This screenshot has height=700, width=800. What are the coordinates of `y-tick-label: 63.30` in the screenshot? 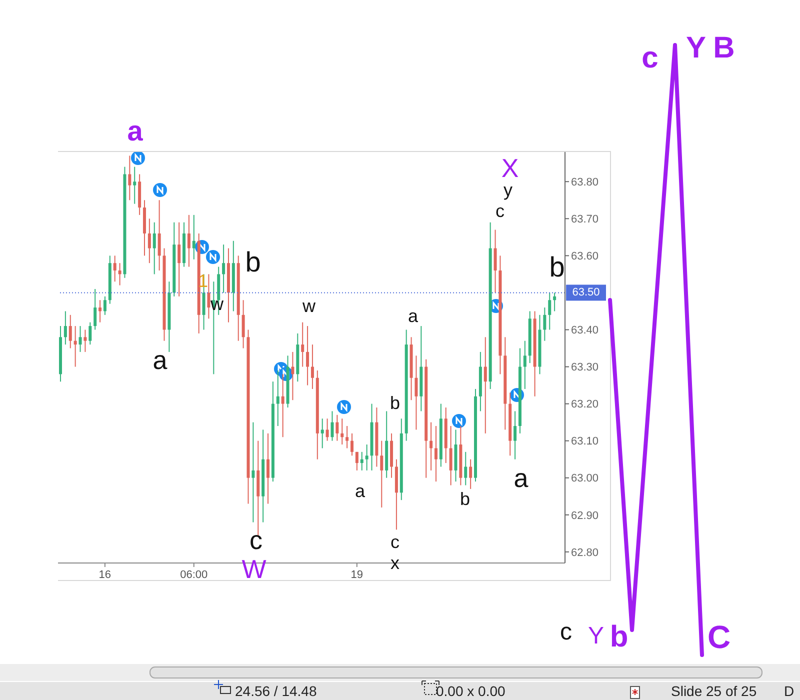 It's located at (585, 368).